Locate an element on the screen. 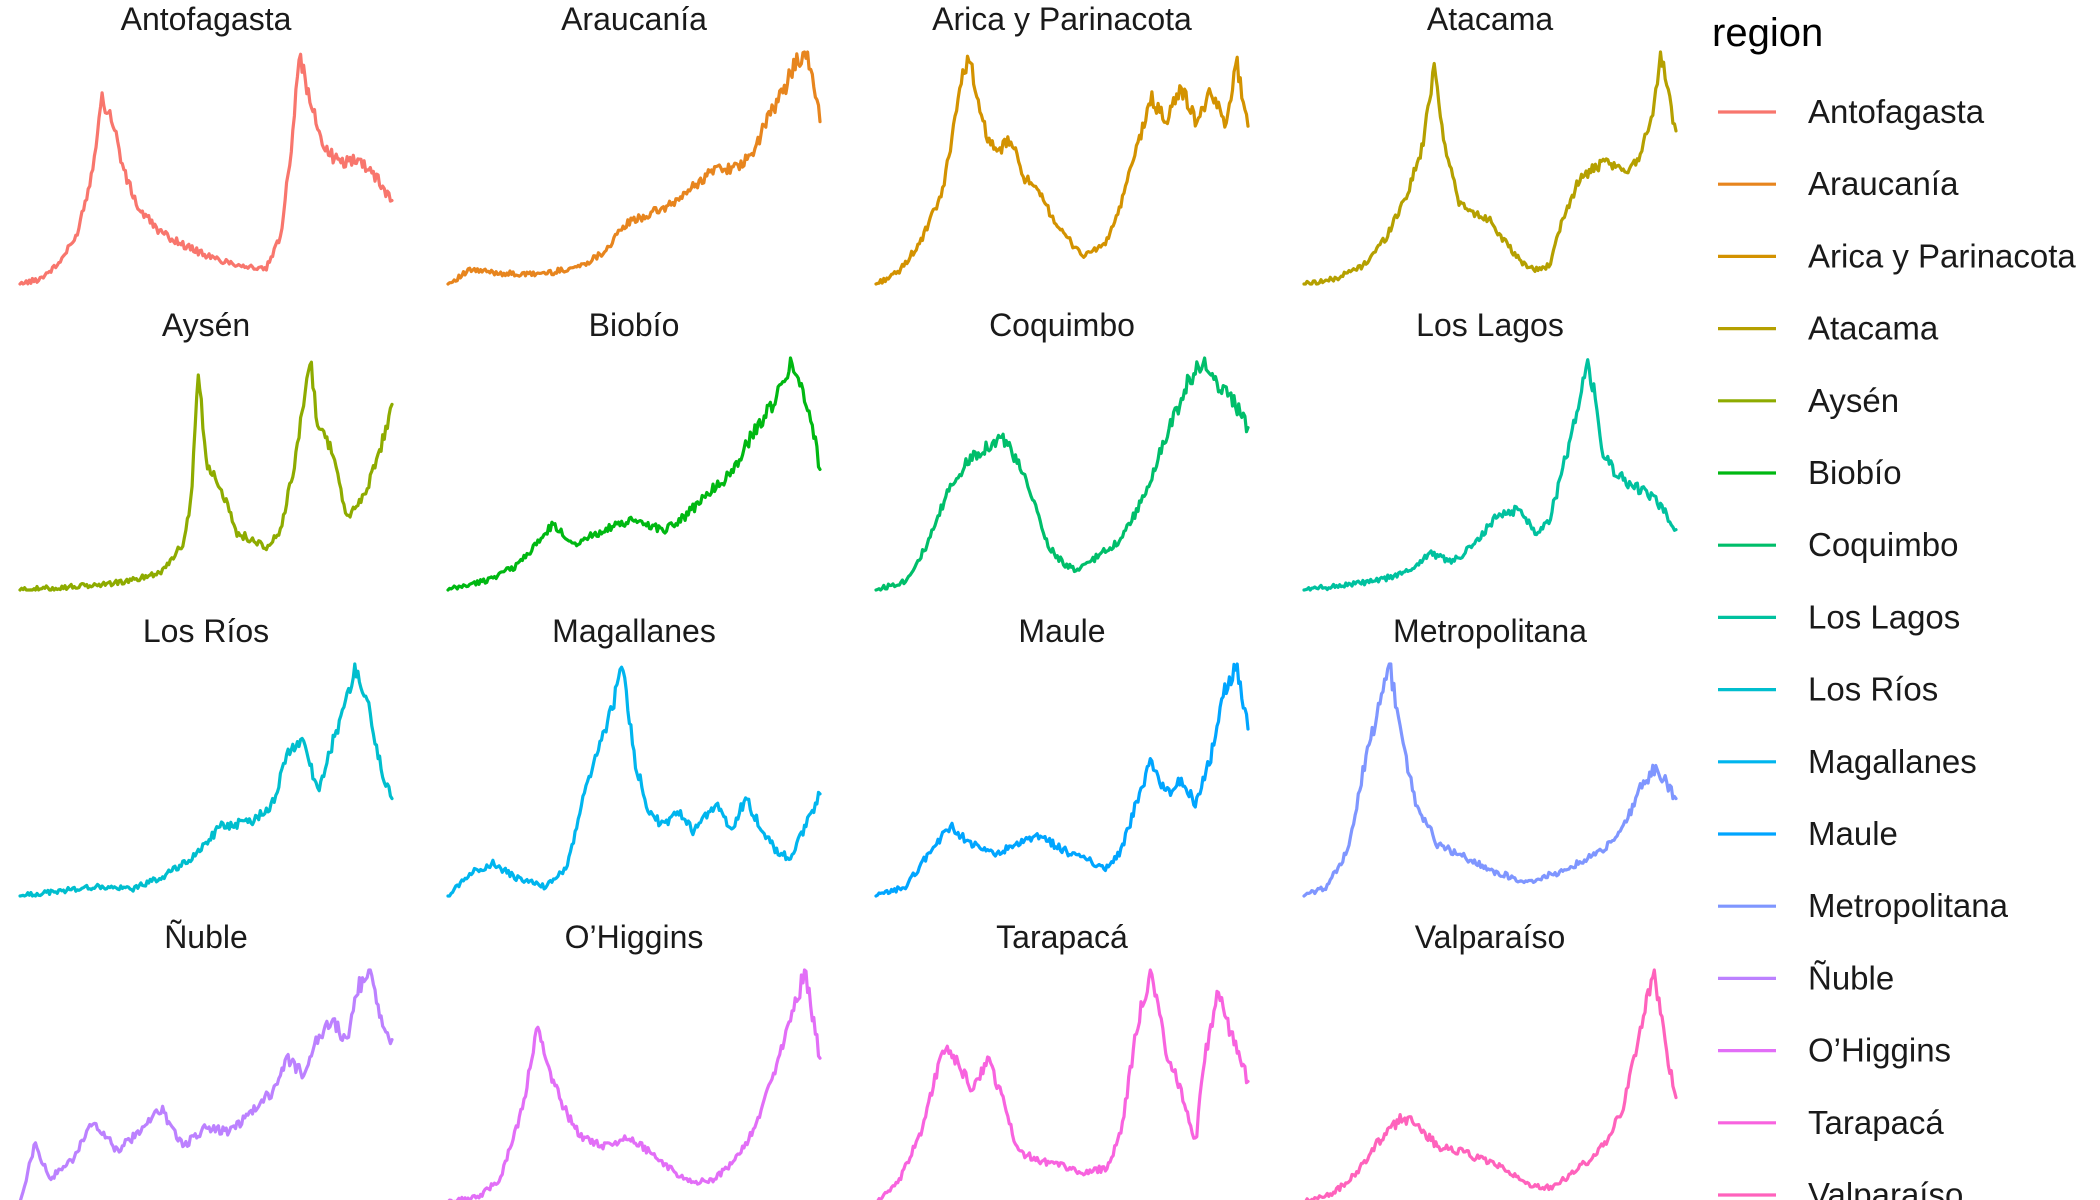  facet-title: Coquimbo is located at coordinates (1062, 325).